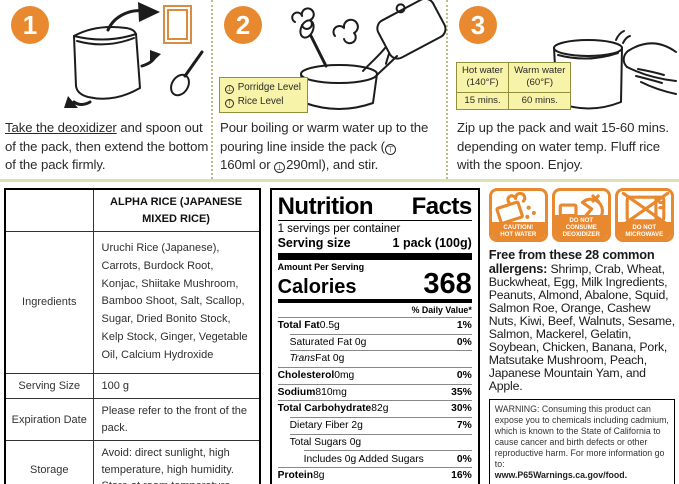 The width and height of the screenshot is (679, 484). Describe the element at coordinates (374, 325) in the screenshot. I see `nutrient-row-total-fat: Total Fat 0.5g 1%` at that location.